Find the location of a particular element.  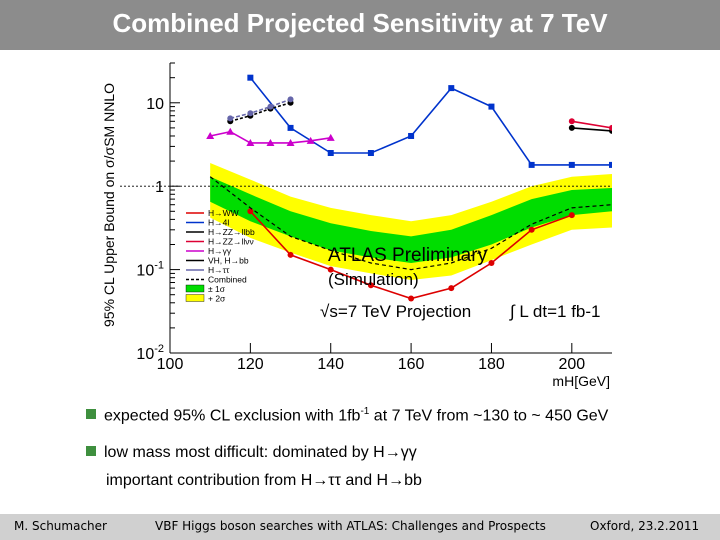

legend-label: H→γγ is located at coordinates (220, 251).